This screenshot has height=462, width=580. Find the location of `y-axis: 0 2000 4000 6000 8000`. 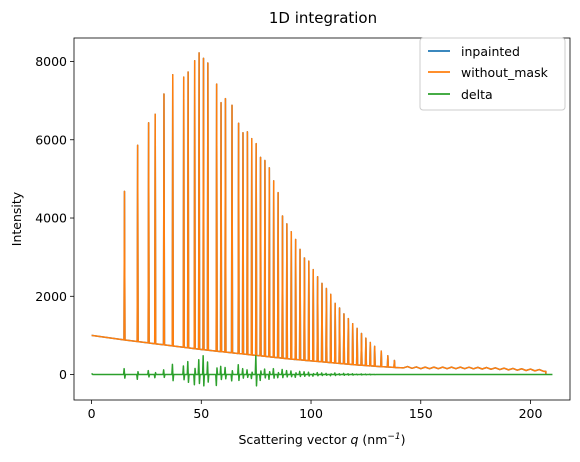

y-axis: 0 2000 4000 6000 8000 is located at coordinates (54, 218).